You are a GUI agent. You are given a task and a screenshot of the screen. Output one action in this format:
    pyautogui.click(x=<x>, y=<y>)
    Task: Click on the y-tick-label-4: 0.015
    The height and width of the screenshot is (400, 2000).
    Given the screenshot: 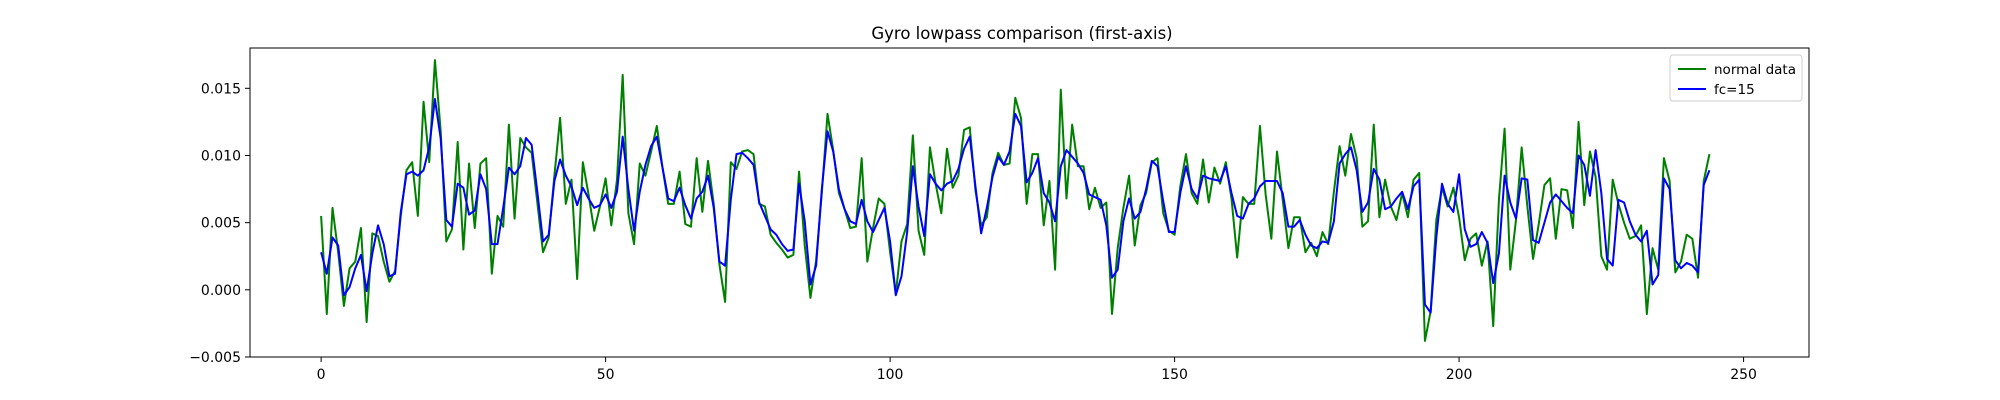 What is the action you would take?
    pyautogui.click(x=221, y=89)
    